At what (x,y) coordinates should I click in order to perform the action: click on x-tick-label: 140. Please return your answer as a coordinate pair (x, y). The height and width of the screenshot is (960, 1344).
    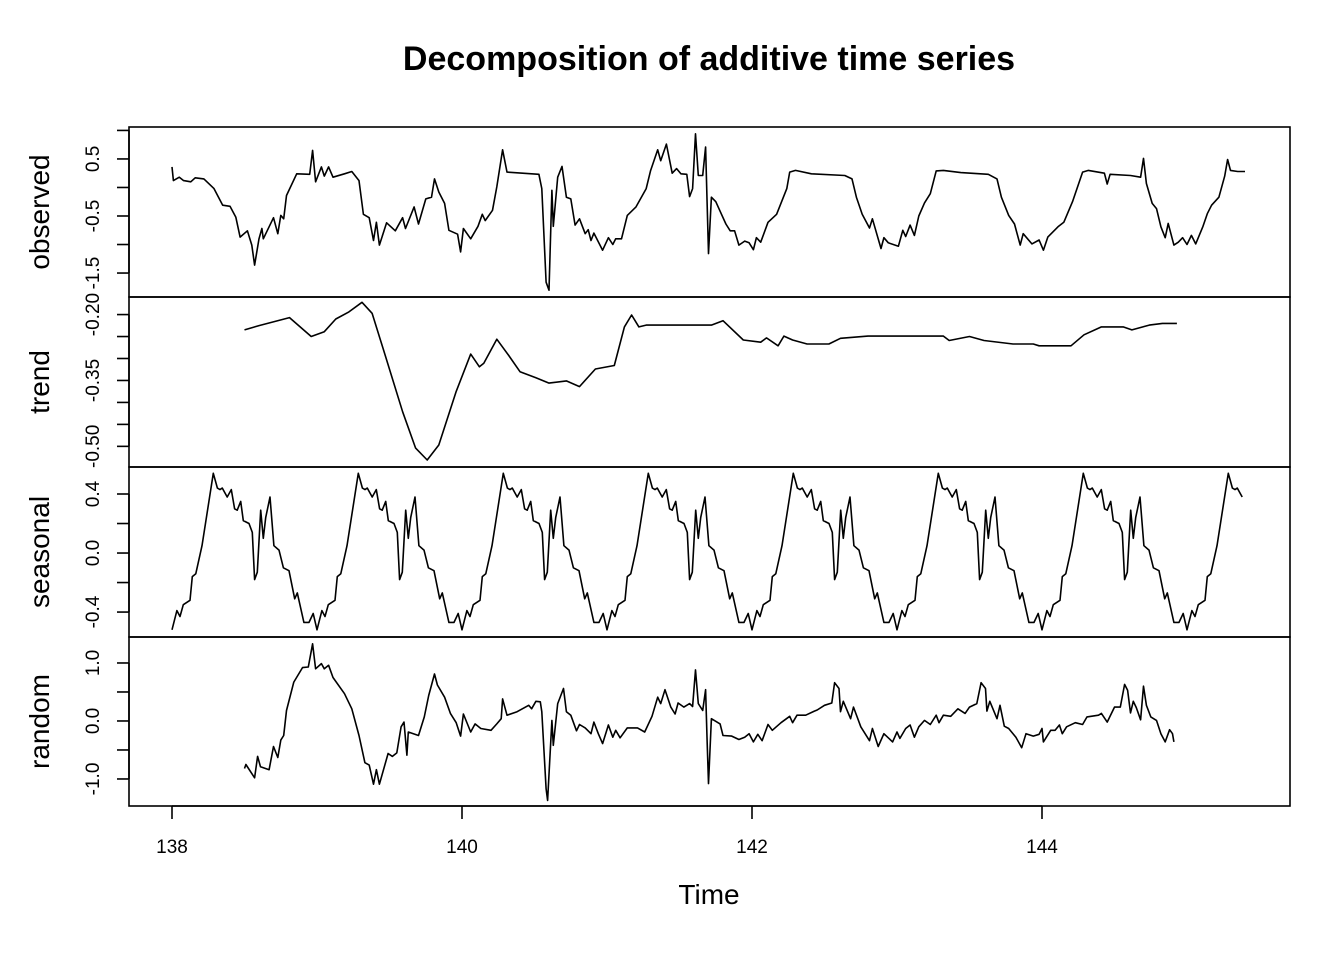
    Looking at the image, I should click on (462, 847).